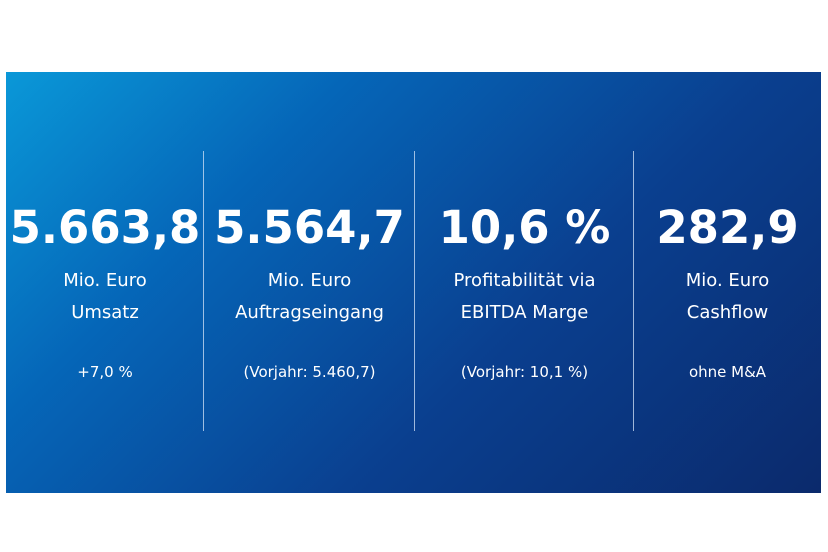 This screenshot has width=828, height=552. I want to click on kpi-ebitda-margin-note: (Vorjahr: 10,1 %), so click(524, 372).